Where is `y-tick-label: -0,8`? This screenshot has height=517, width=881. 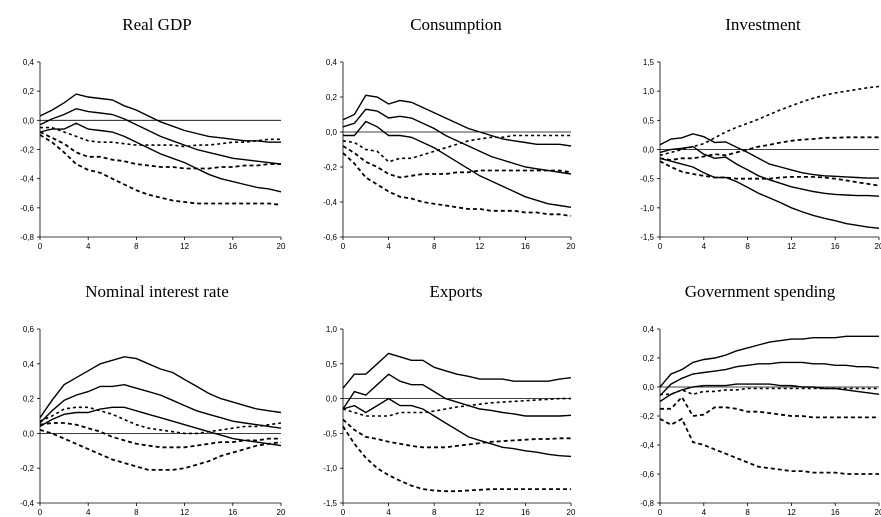
y-tick-label: -0,8 is located at coordinates (647, 503).